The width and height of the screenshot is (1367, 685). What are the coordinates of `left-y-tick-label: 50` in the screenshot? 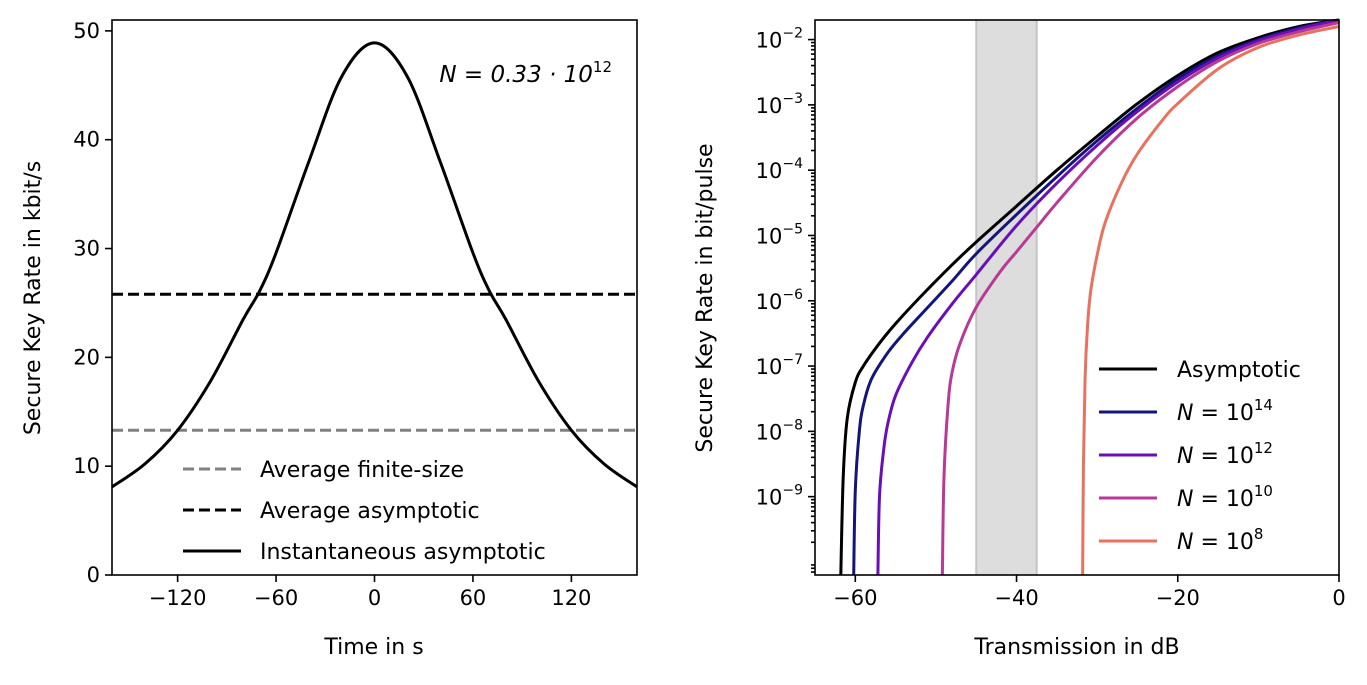 It's located at (86, 31).